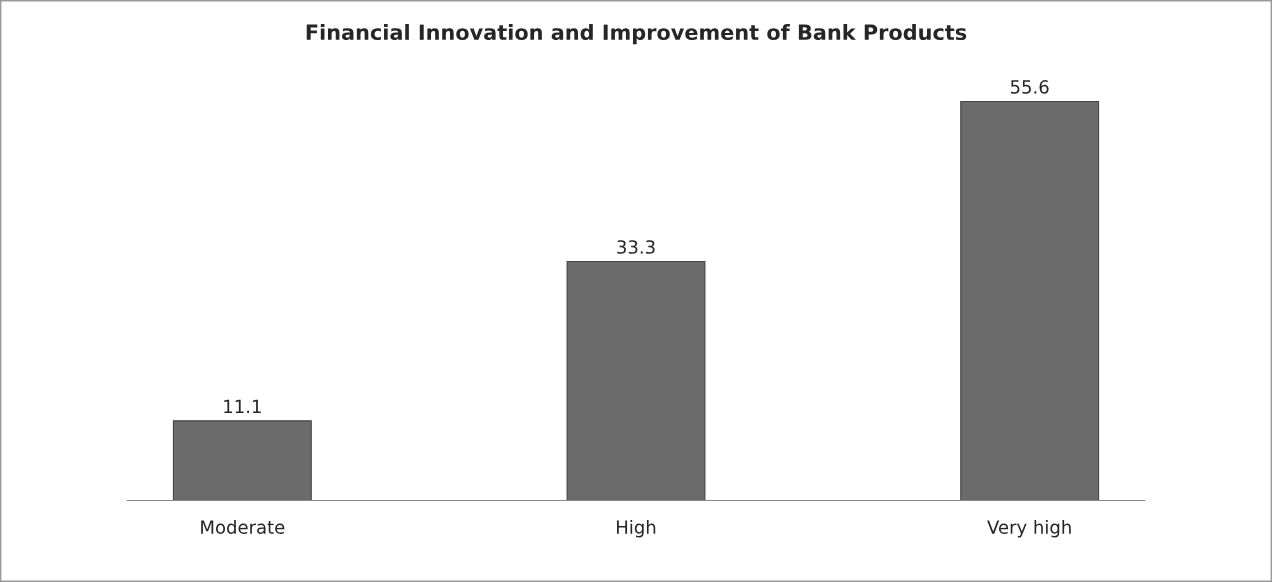  What do you see at coordinates (243, 526) in the screenshot?
I see `x-tick-label: Moderate` at bounding box center [243, 526].